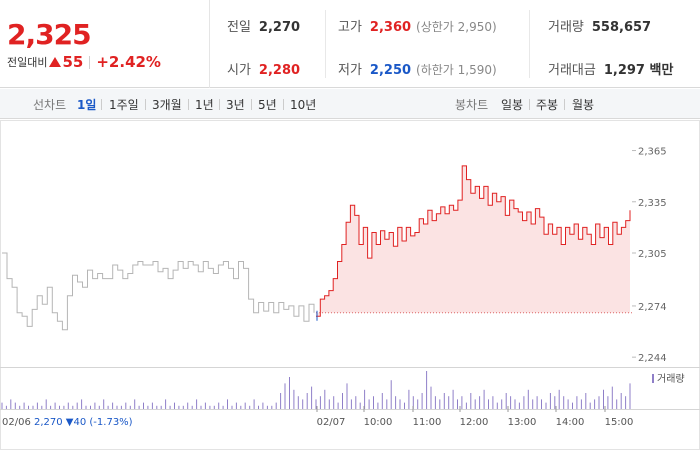  I want to click on period-10y-tab: 10년, so click(303, 105).